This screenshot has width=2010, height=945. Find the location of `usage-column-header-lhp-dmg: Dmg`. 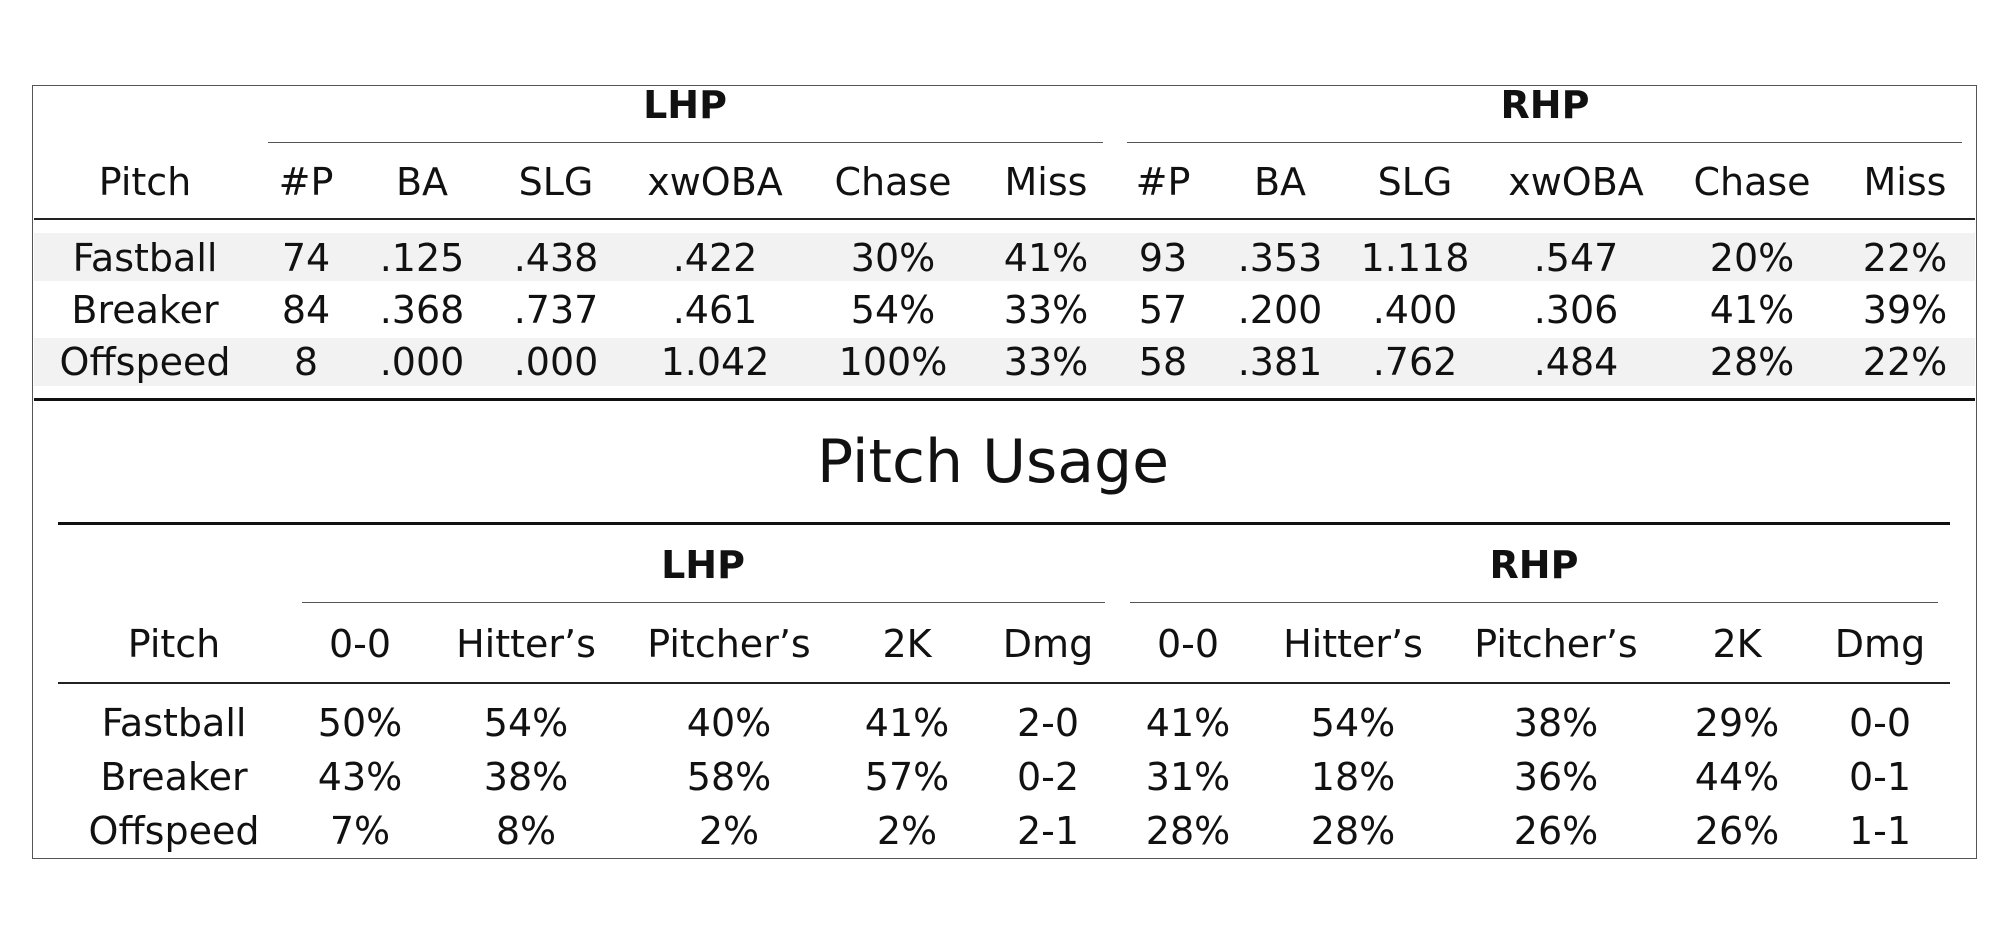

usage-column-header-lhp-dmg: Dmg is located at coordinates (1048, 644).